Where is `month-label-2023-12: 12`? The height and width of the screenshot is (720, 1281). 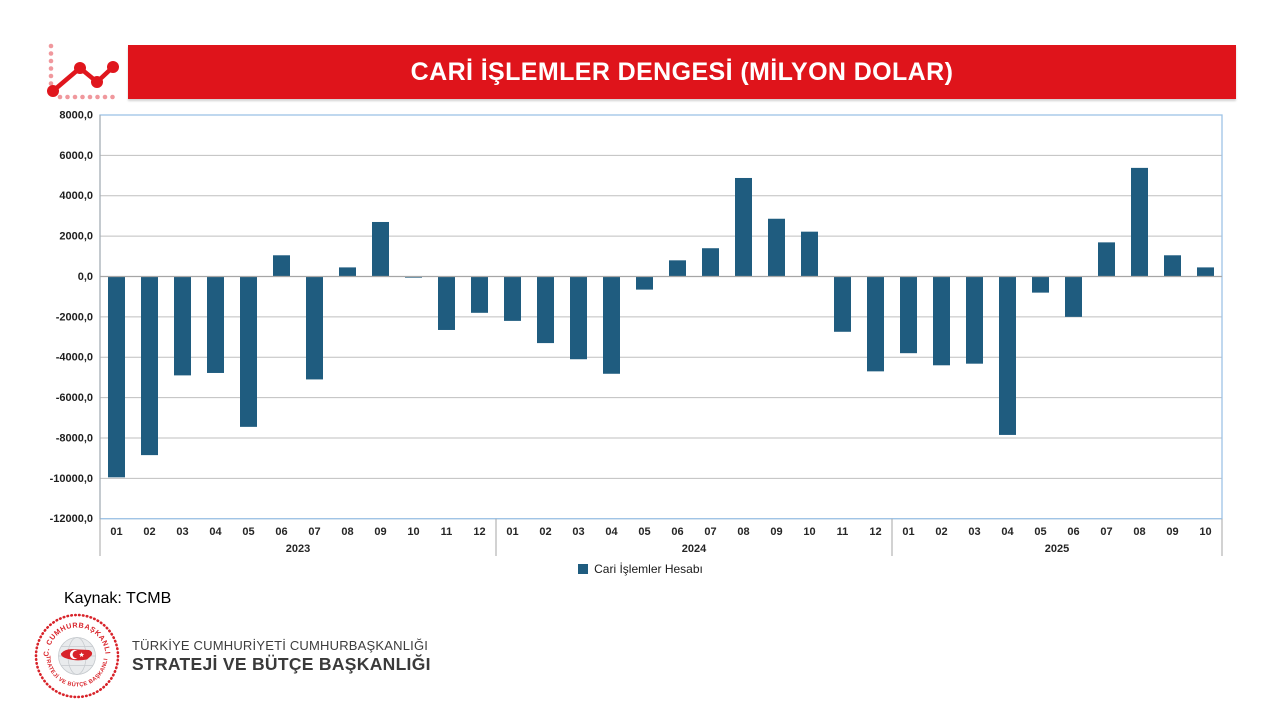 month-label-2023-12: 12 is located at coordinates (479, 532).